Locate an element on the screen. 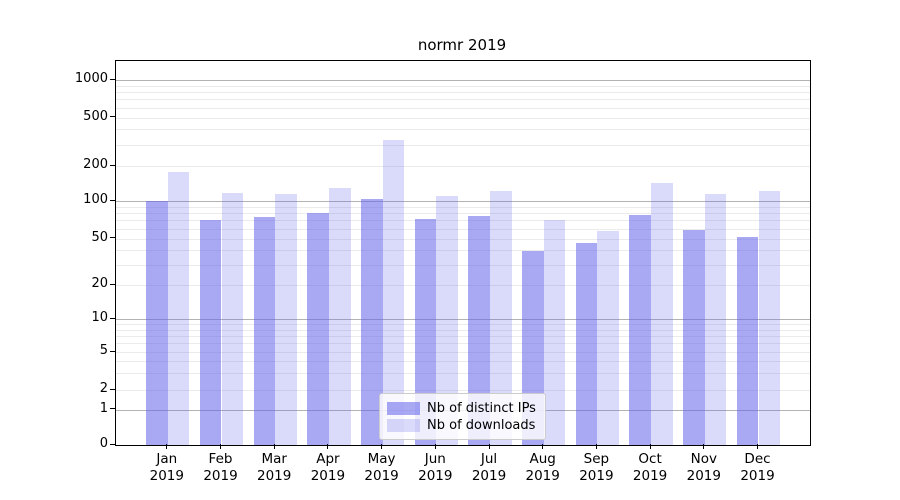 Image resolution: width=900 pixels, height=500 pixels. x-tick-label: Mar 2019 is located at coordinates (274, 468).